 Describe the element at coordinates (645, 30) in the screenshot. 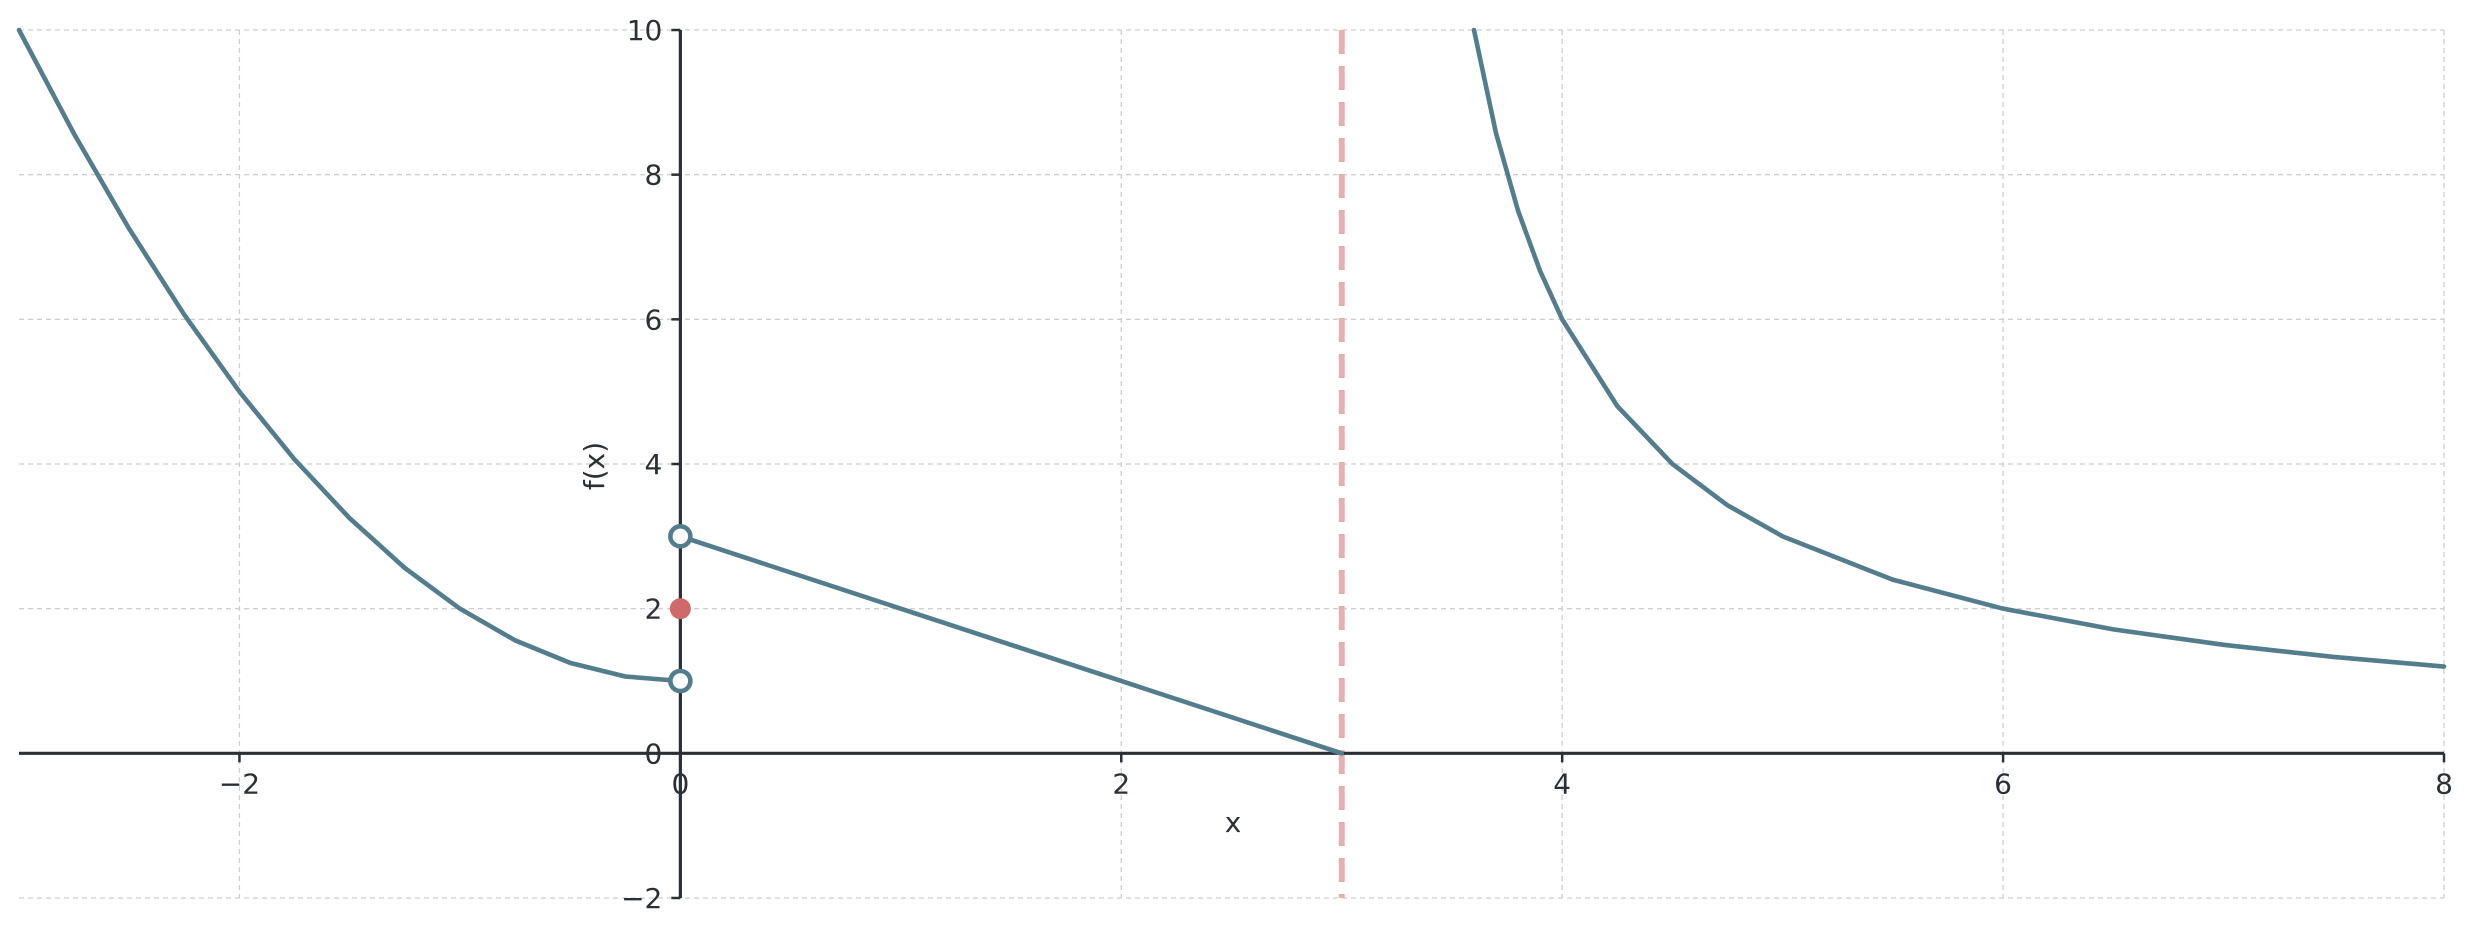

I see `y-tick-label: 10` at that location.